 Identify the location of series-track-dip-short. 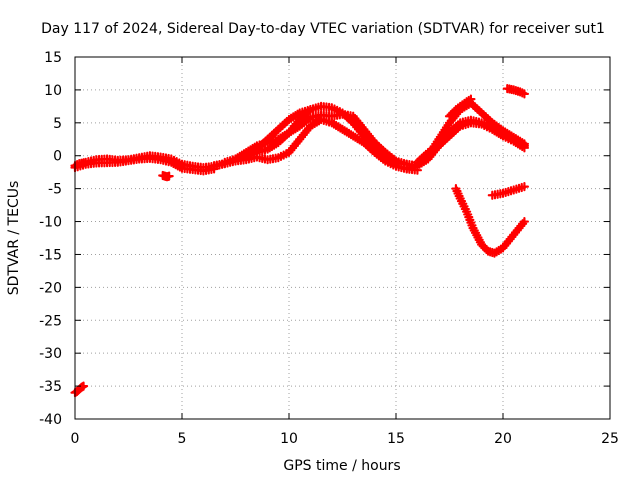
(166, 176).